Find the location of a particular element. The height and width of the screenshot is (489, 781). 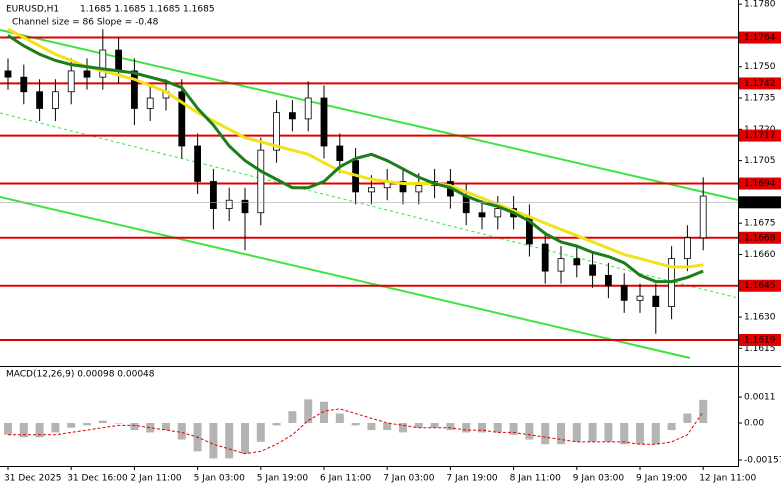

quote: 1.1685 1.1685 1.1685 1.1685 is located at coordinates (147, 10).